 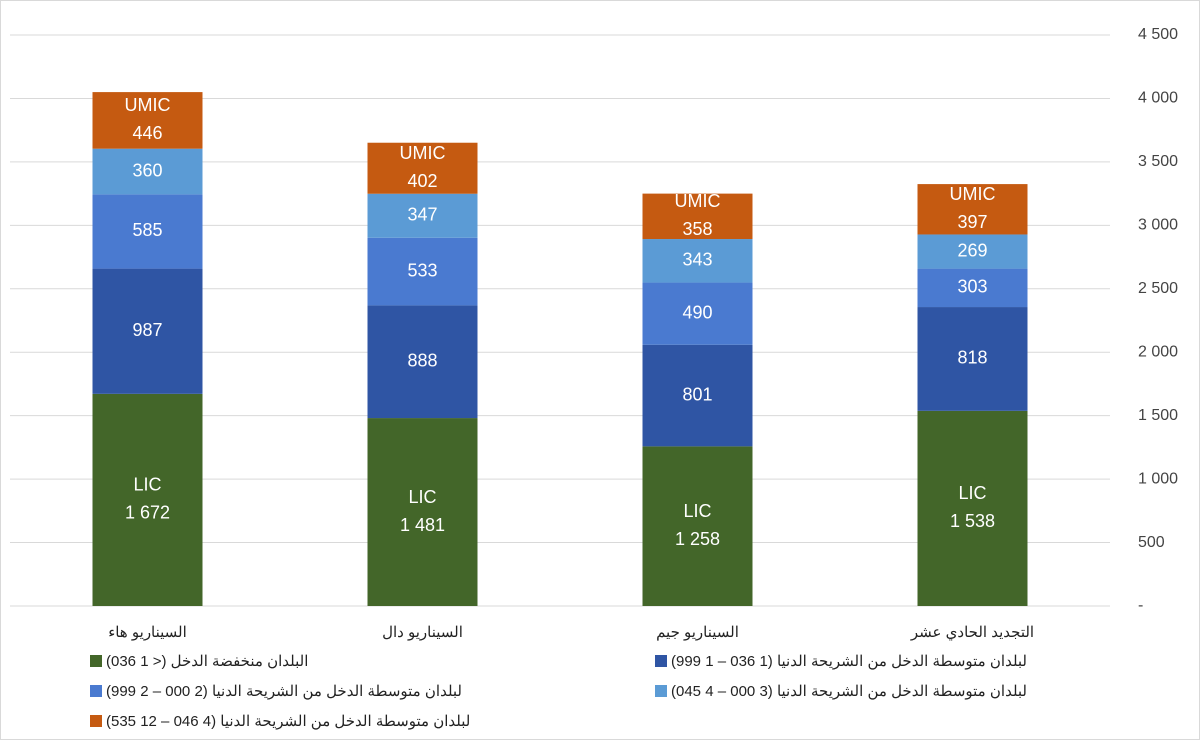 I want to click on y-tick-label: 3 000, so click(x=1158, y=225).